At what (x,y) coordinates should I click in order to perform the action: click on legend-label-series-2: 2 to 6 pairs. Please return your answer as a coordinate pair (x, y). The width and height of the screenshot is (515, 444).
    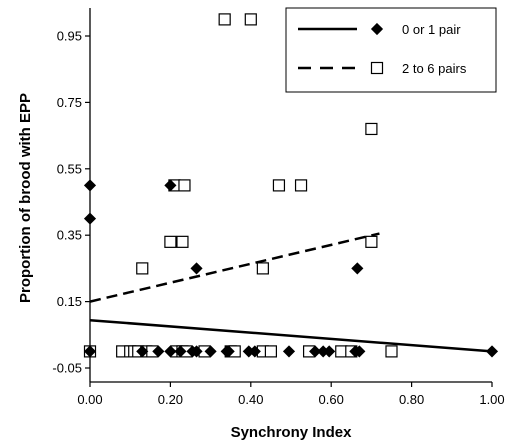
    Looking at the image, I should click on (434, 68).